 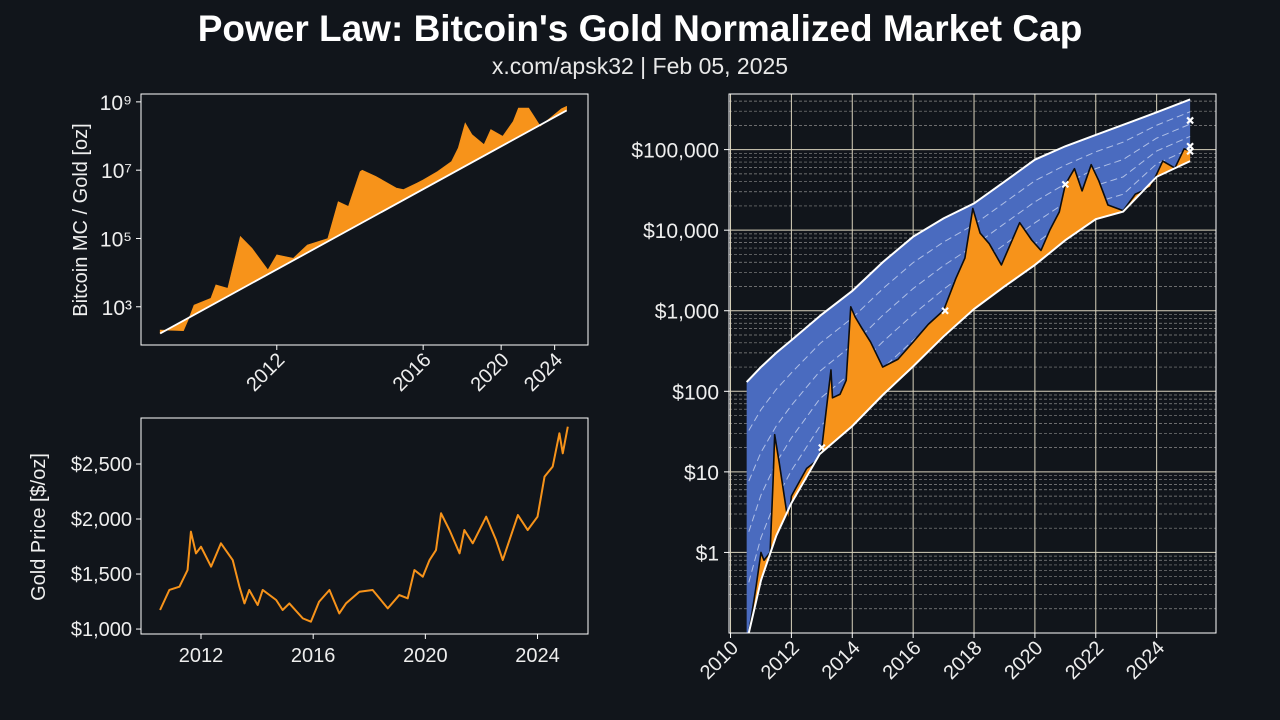 I want to click on x-tick-label: 2010, so click(x=719, y=660).